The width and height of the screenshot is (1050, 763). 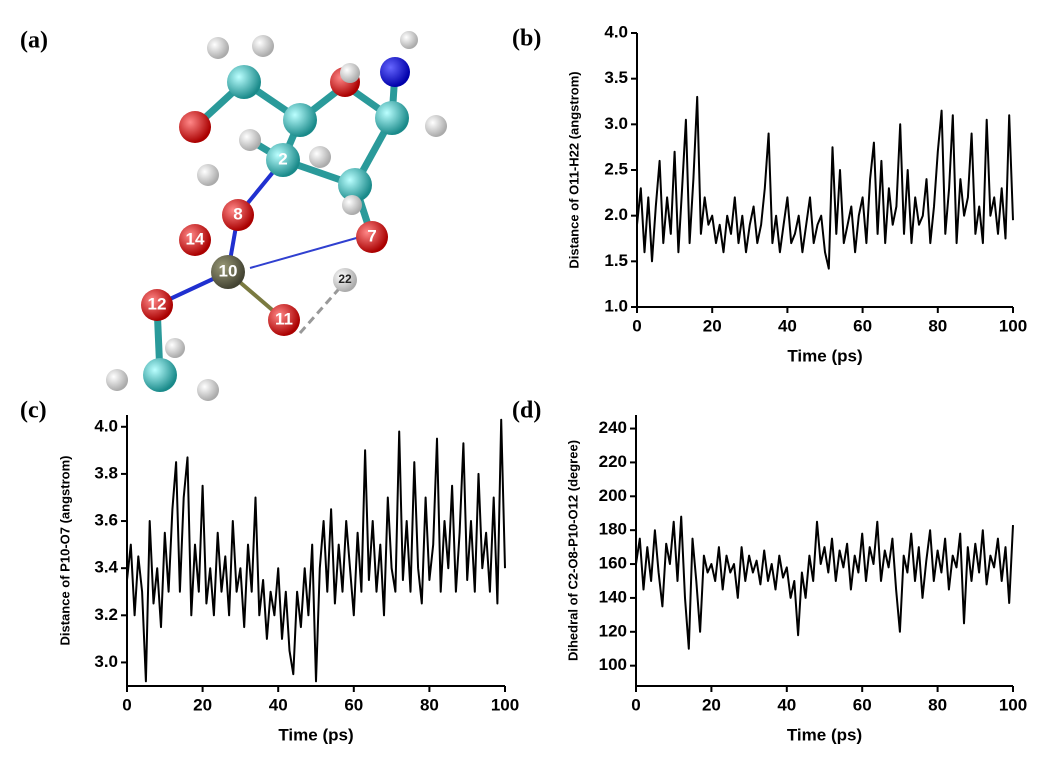 What do you see at coordinates (237, 213) in the screenshot?
I see `atom-label: 8` at bounding box center [237, 213].